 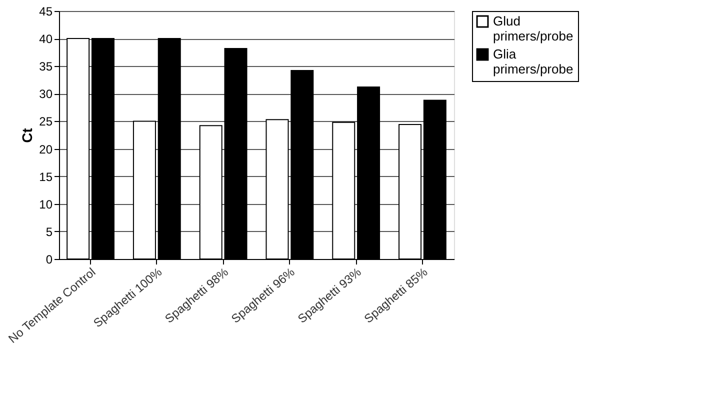 I want to click on y-tick-label: 5, so click(x=49, y=231).